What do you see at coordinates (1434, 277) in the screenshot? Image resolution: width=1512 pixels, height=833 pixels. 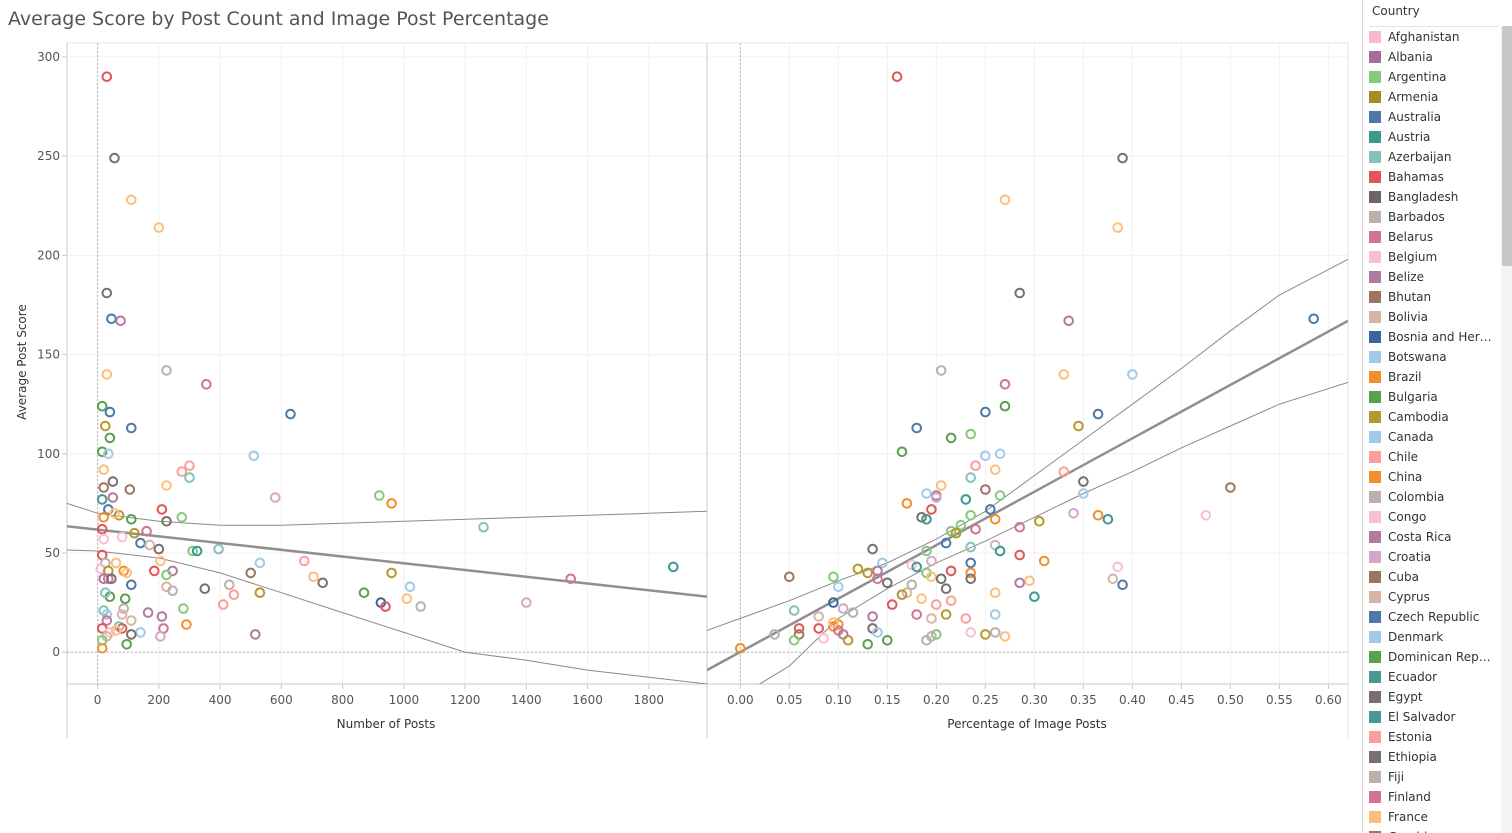 I see `legend-item: Belize` at bounding box center [1434, 277].